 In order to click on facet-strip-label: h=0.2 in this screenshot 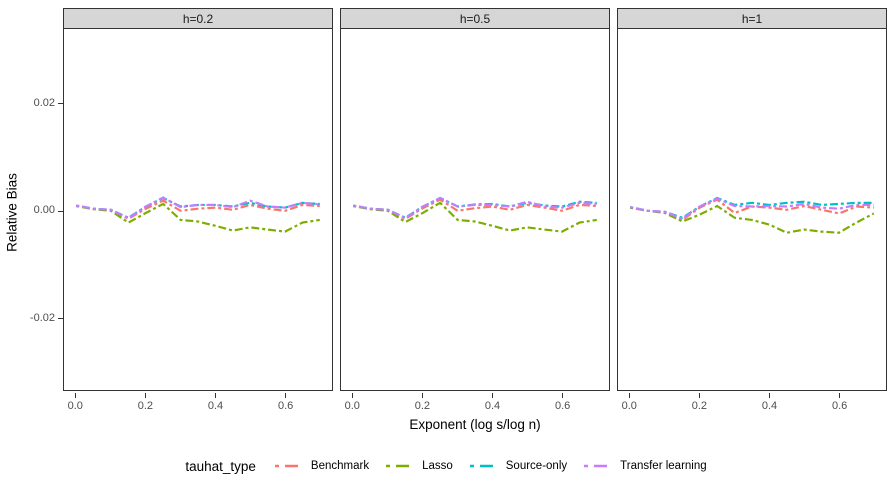, I will do `click(198, 18)`.